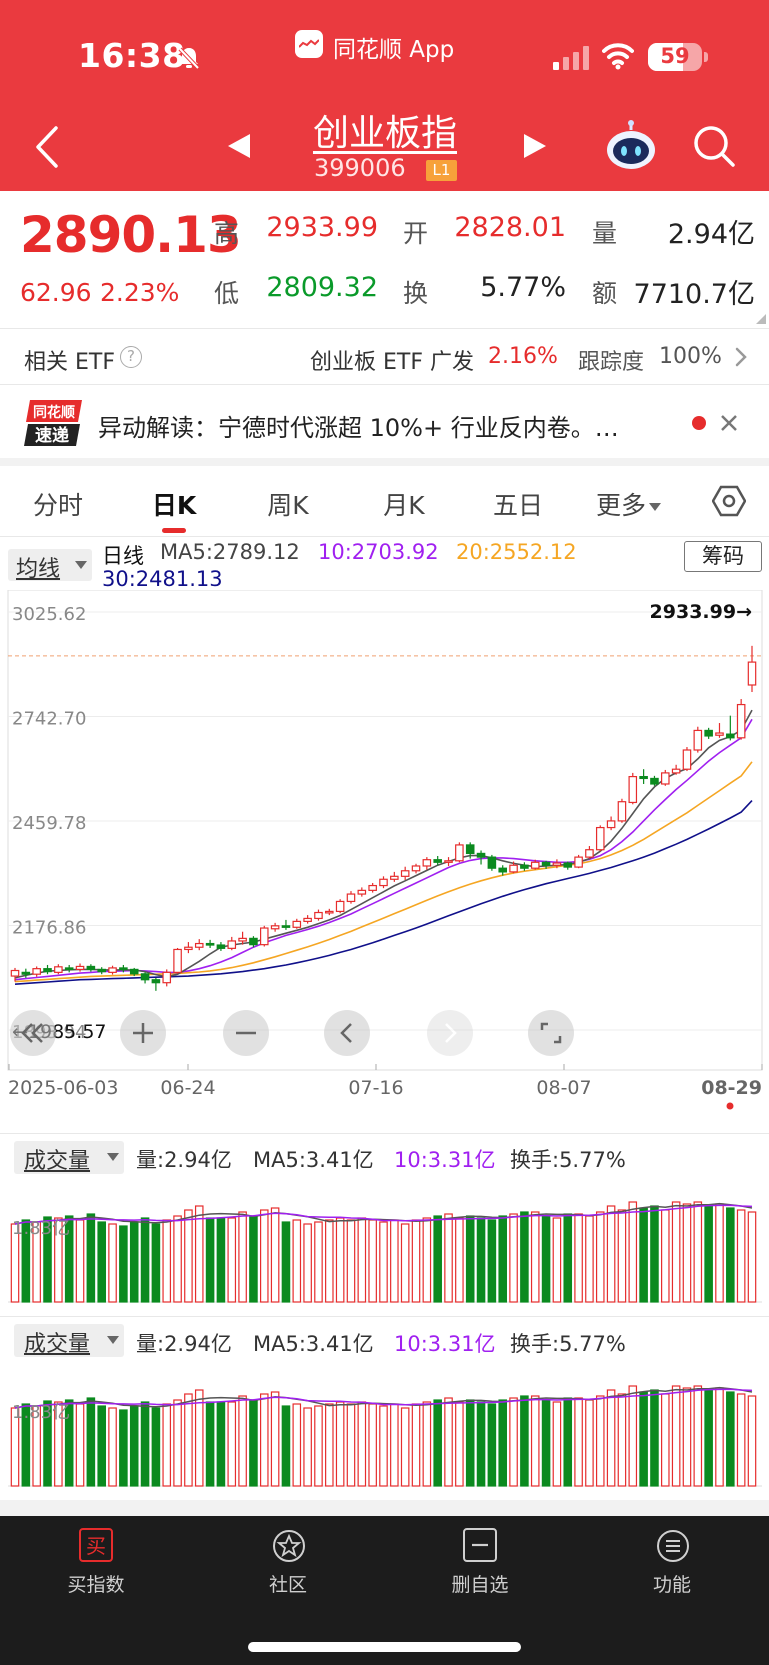  Describe the element at coordinates (636, 504) in the screenshot. I see `tab-more: 更多` at that location.